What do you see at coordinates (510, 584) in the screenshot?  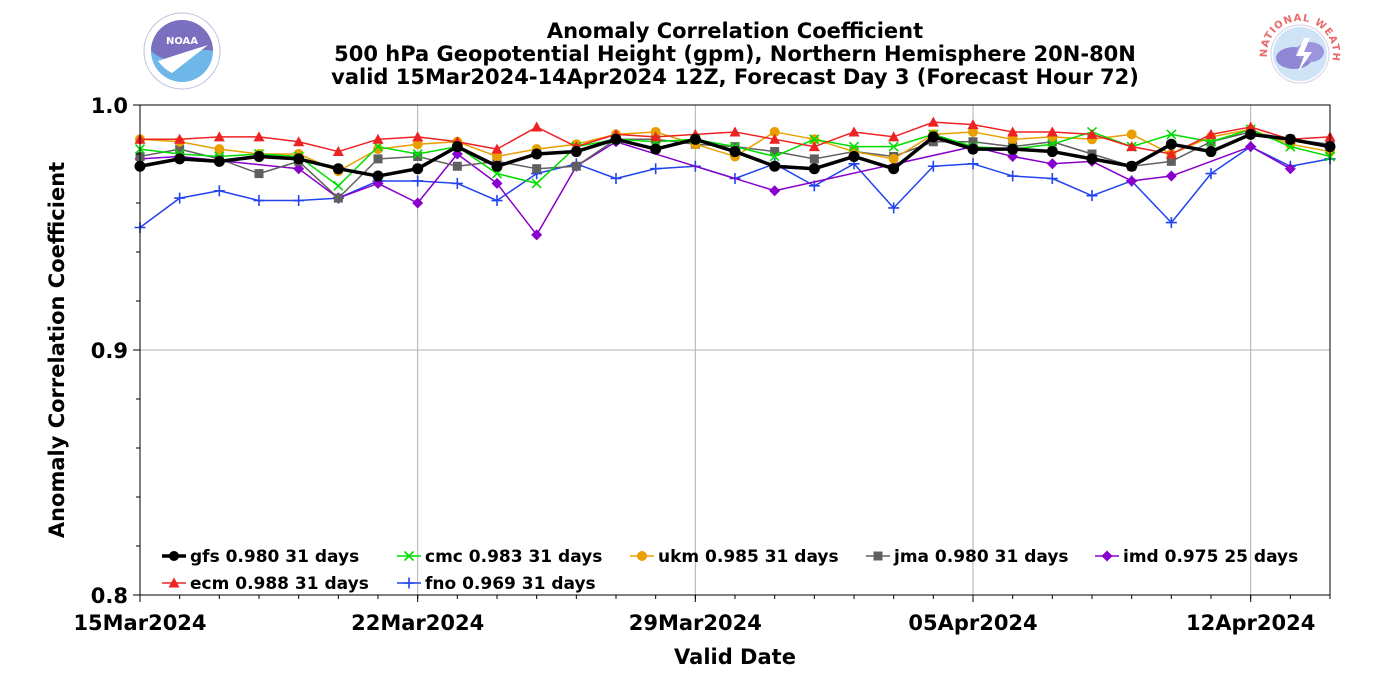 I see `legend-label-fno: fno 0.969 31 days` at bounding box center [510, 584].